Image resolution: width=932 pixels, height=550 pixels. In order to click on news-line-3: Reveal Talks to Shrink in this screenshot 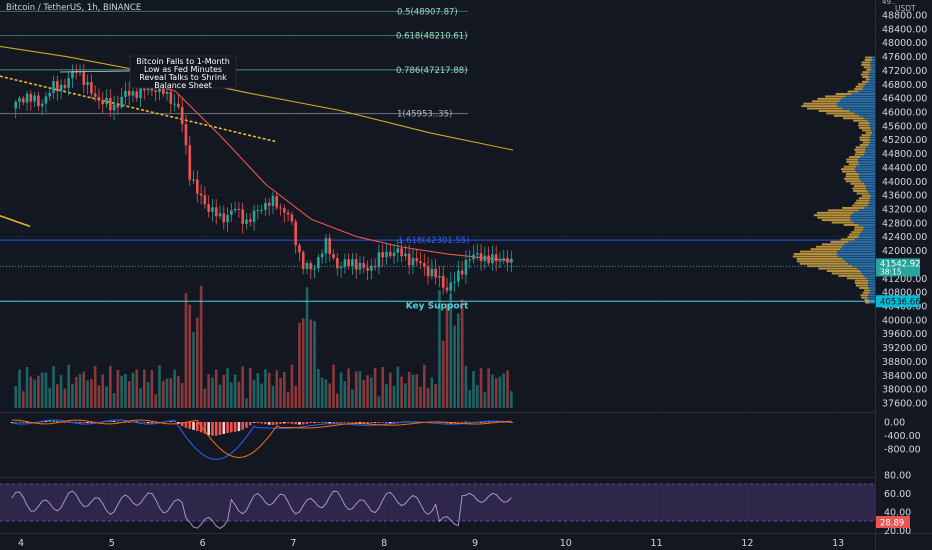, I will do `click(183, 77)`.